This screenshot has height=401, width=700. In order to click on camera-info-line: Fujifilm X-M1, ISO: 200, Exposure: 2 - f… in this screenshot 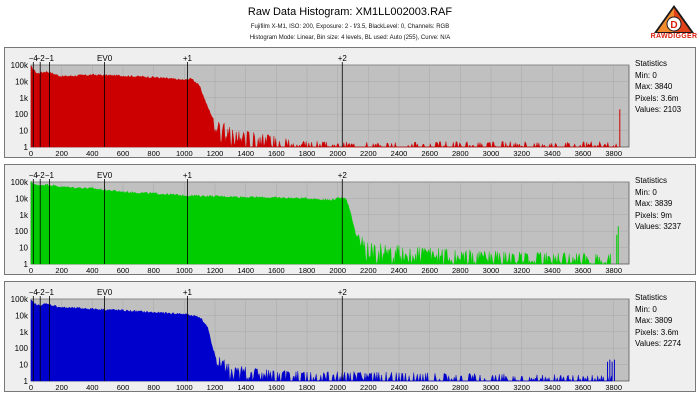, I will do `click(350, 27)`.